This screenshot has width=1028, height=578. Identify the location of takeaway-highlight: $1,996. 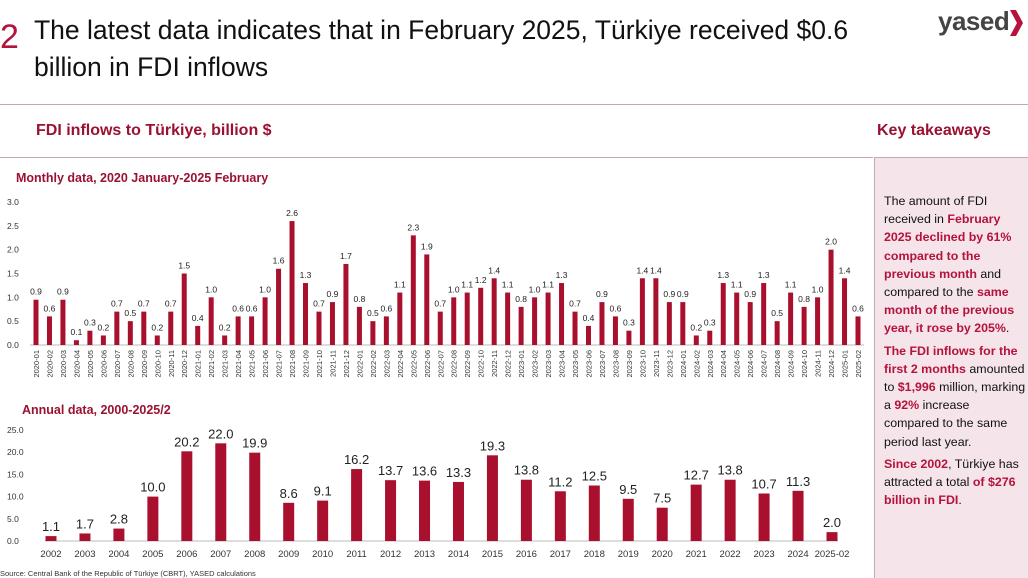
(916, 387).